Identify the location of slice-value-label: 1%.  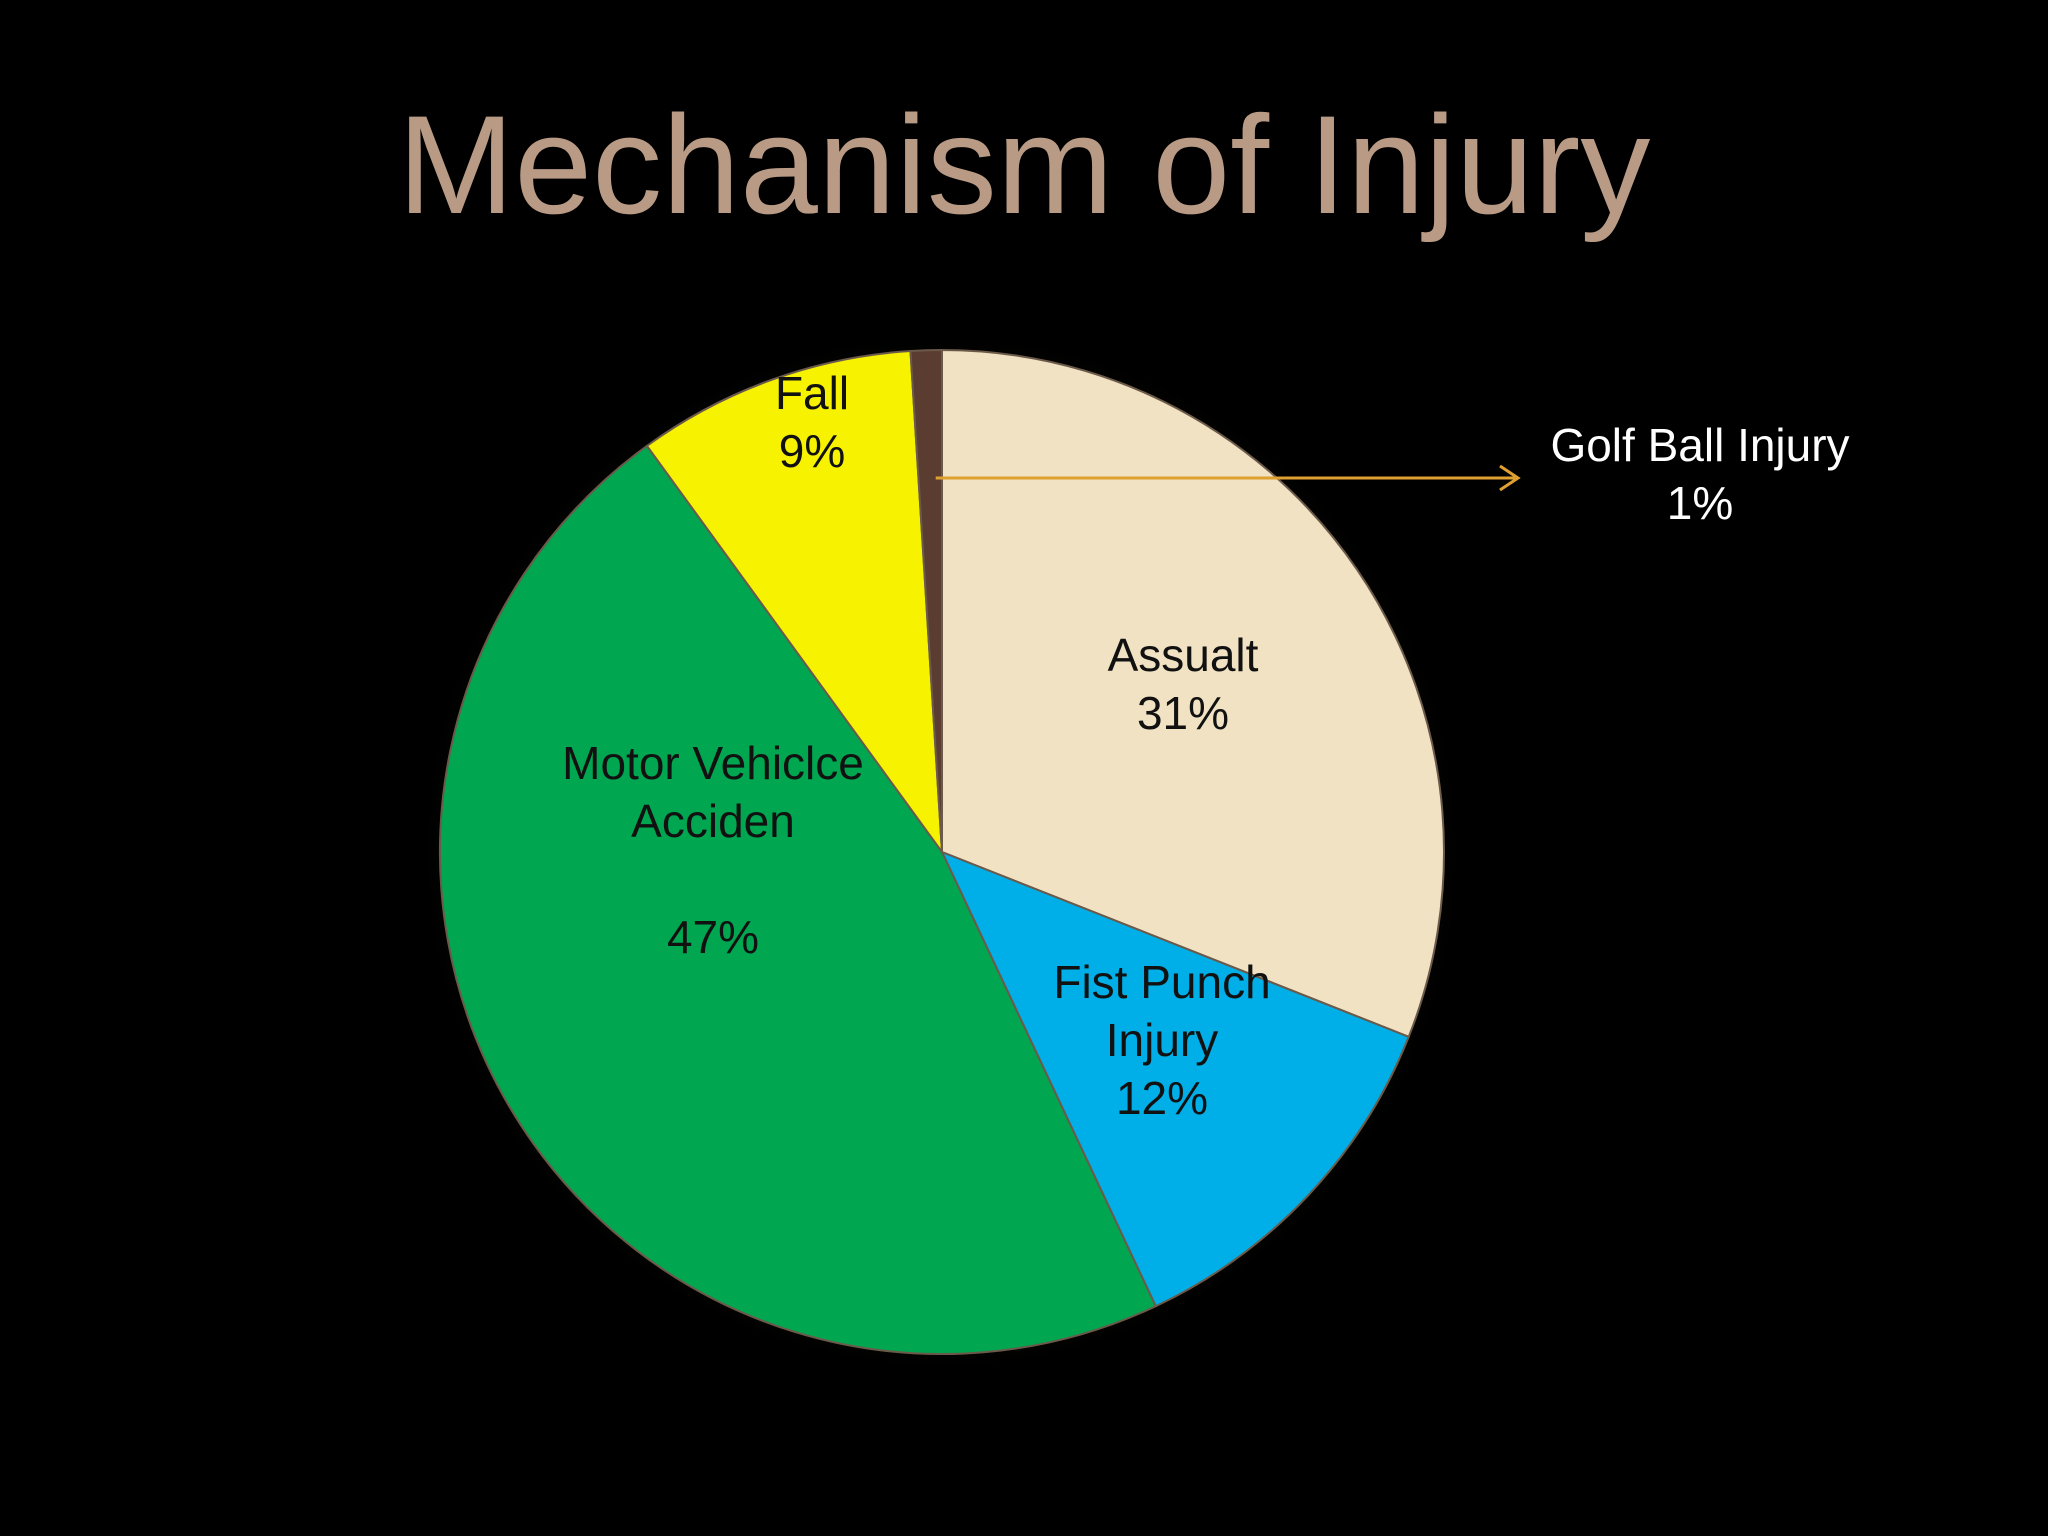
(1700, 503).